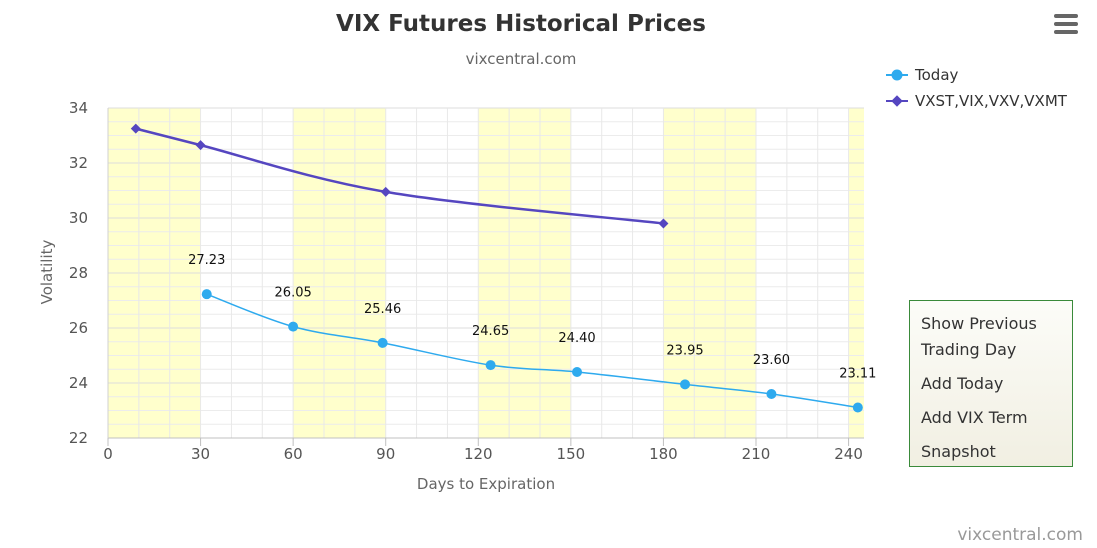  Describe the element at coordinates (979, 336) in the screenshot. I see `menu-item-show-previous-trading-day: Show Previous Trading Day` at that location.